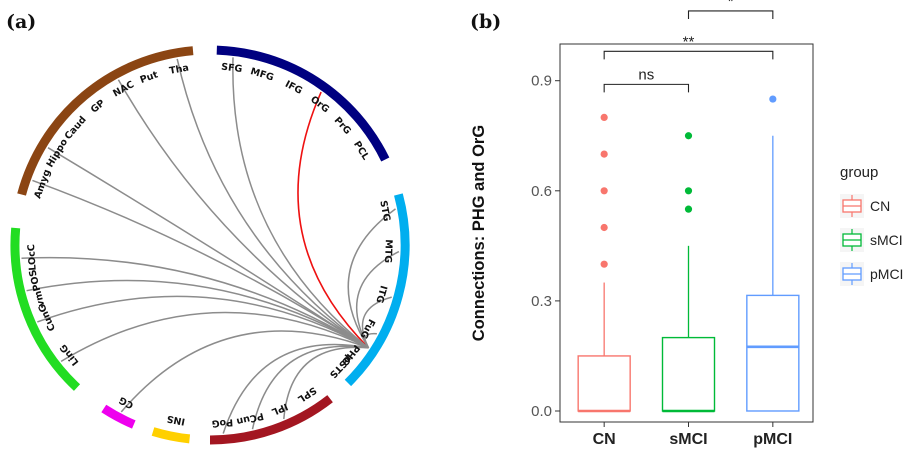 The image size is (914, 462). I want to click on panel-a-label: (a), so click(21, 22).